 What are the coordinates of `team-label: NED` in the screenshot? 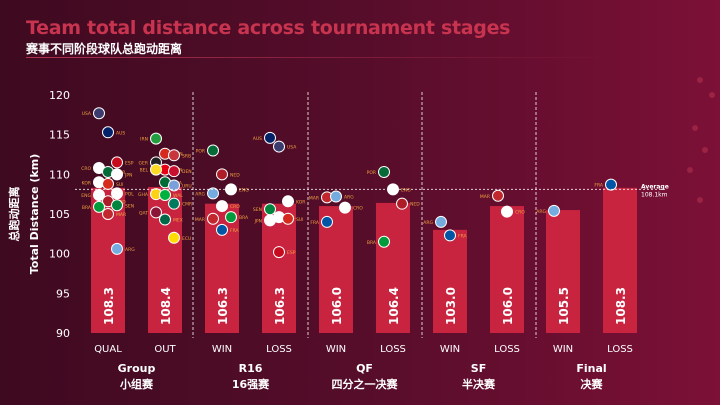 It's located at (415, 205).